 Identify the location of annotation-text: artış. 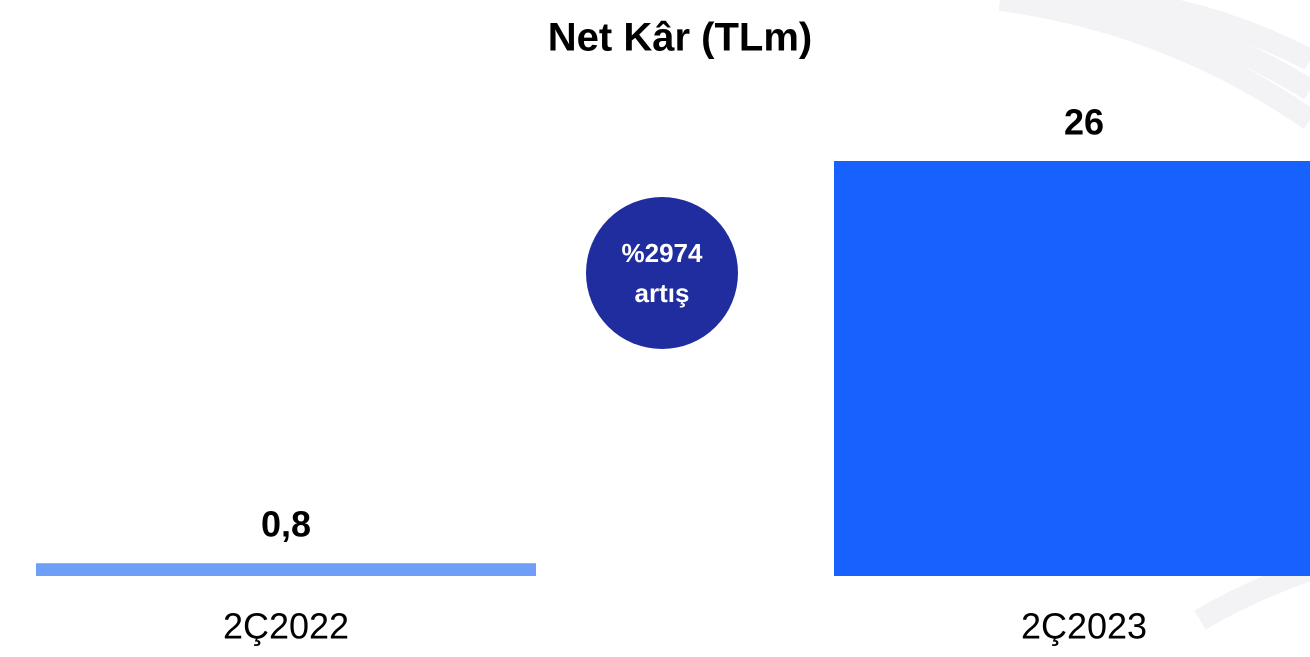
(662, 293).